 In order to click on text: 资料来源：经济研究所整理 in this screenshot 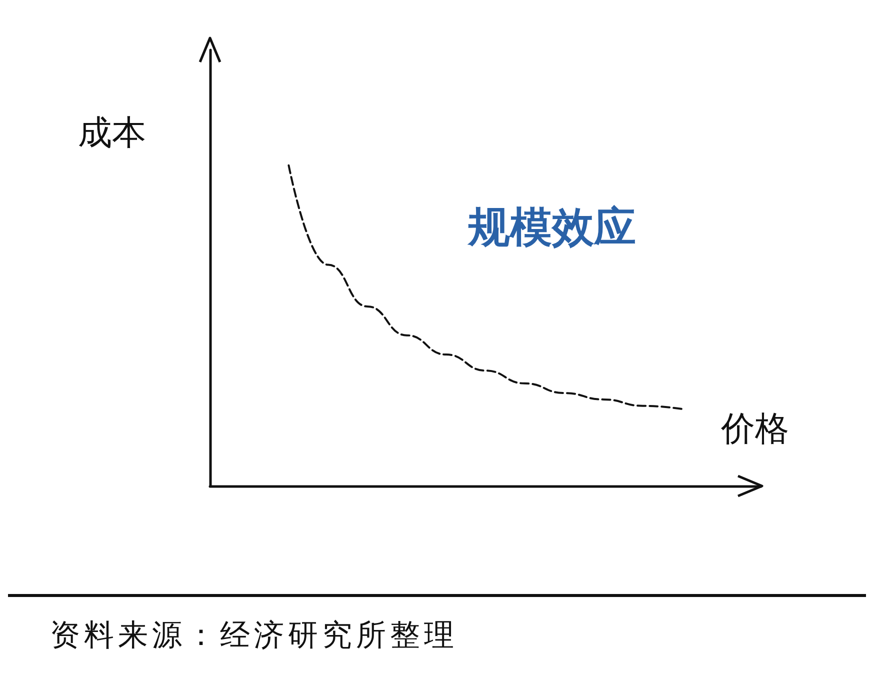, I will do `click(437, 625)`.